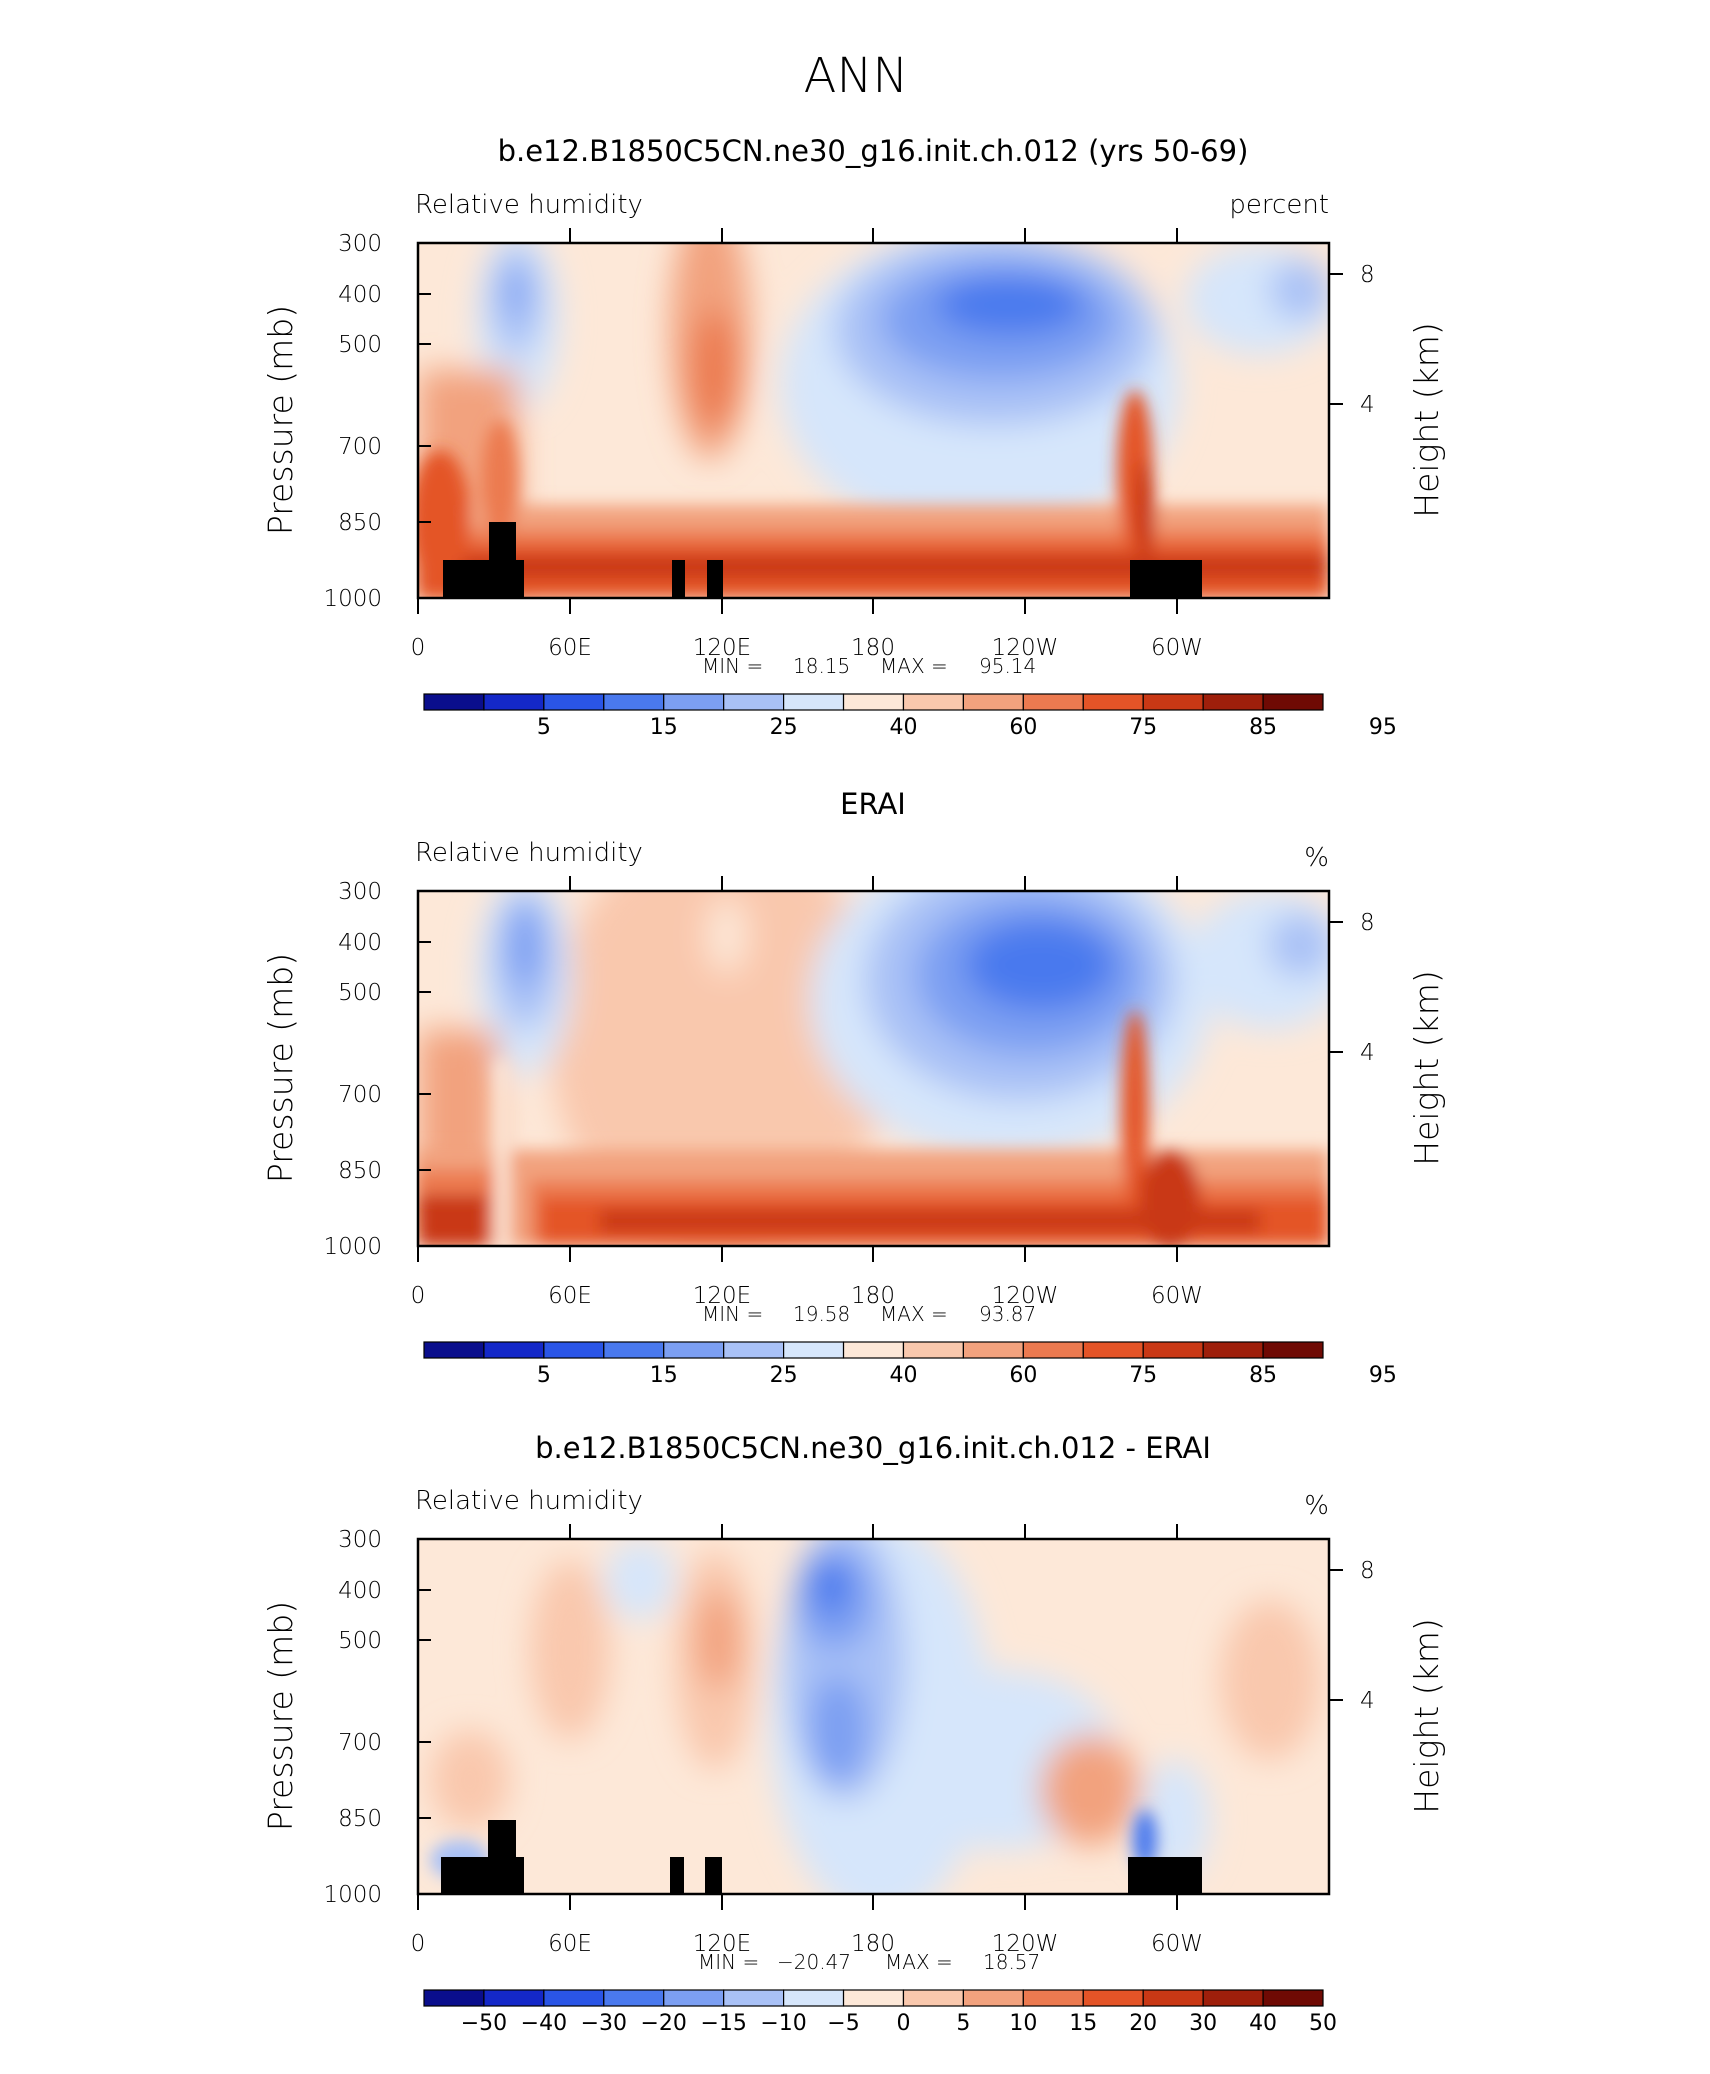  Describe the element at coordinates (1426, 419) in the screenshot. I see `panel-1-ylabel-right: Height (km)` at that location.